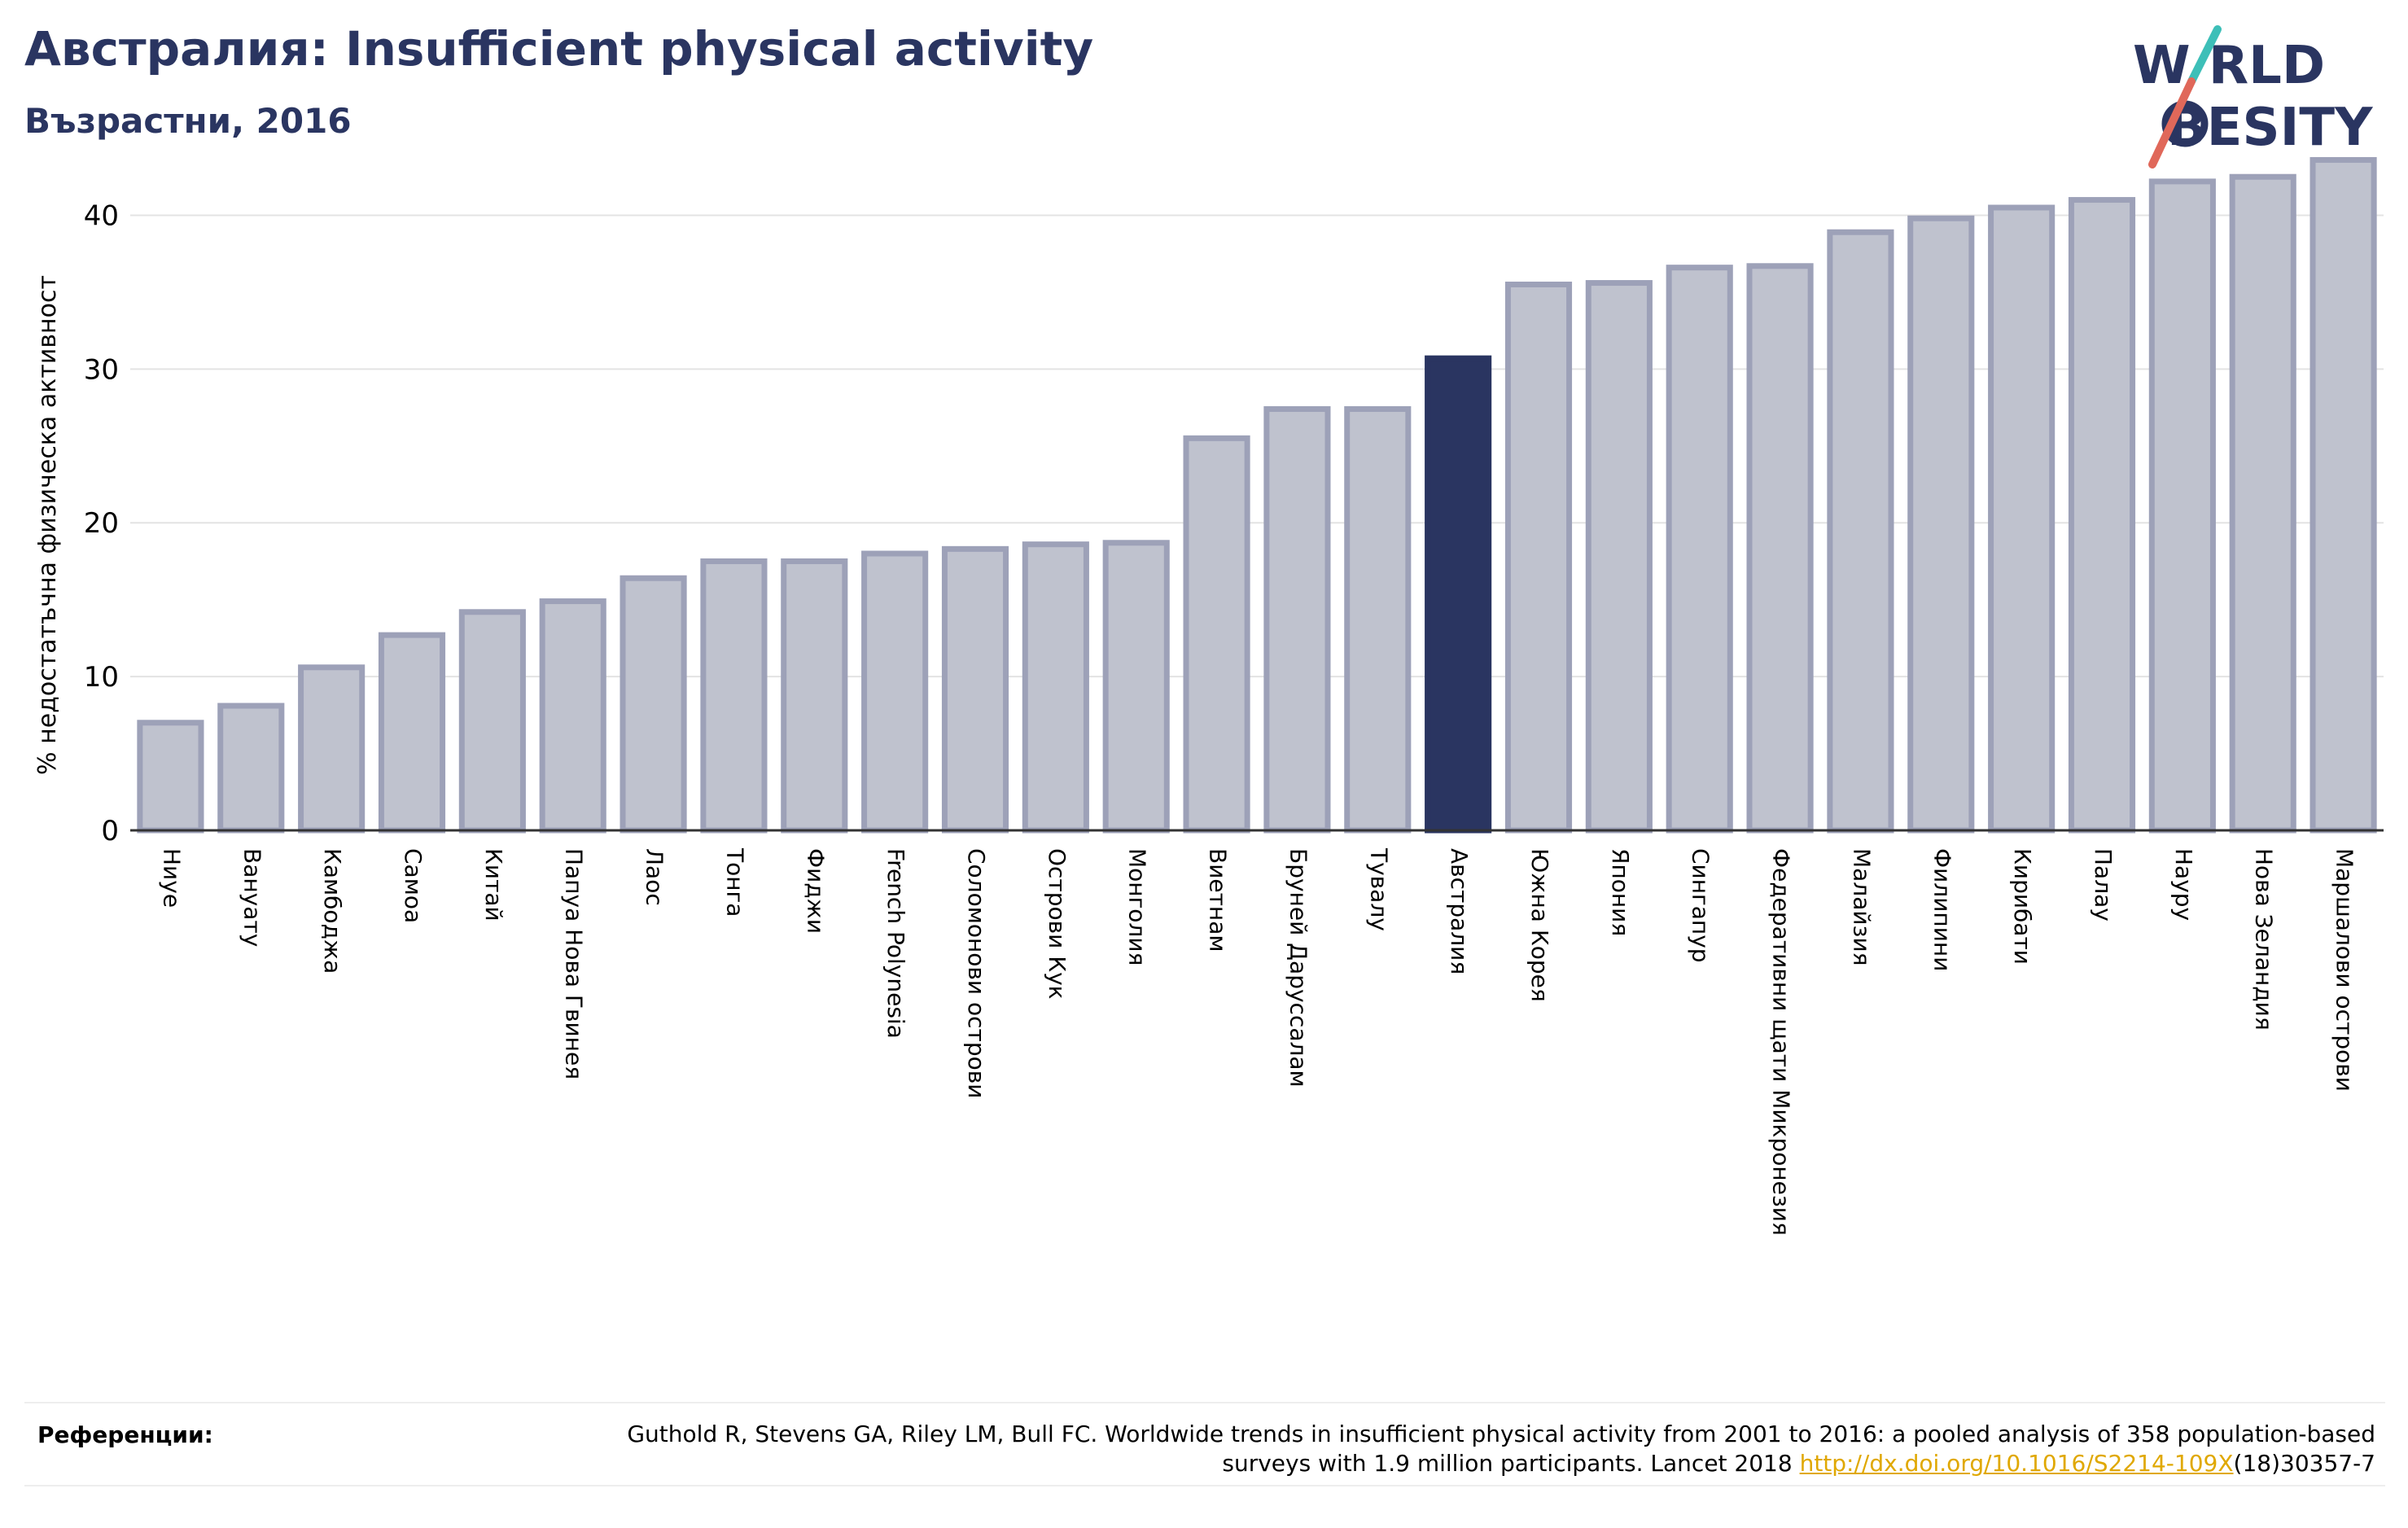  Describe the element at coordinates (1540, 925) in the screenshot. I see `x-tick-label: Южна Корея` at that location.